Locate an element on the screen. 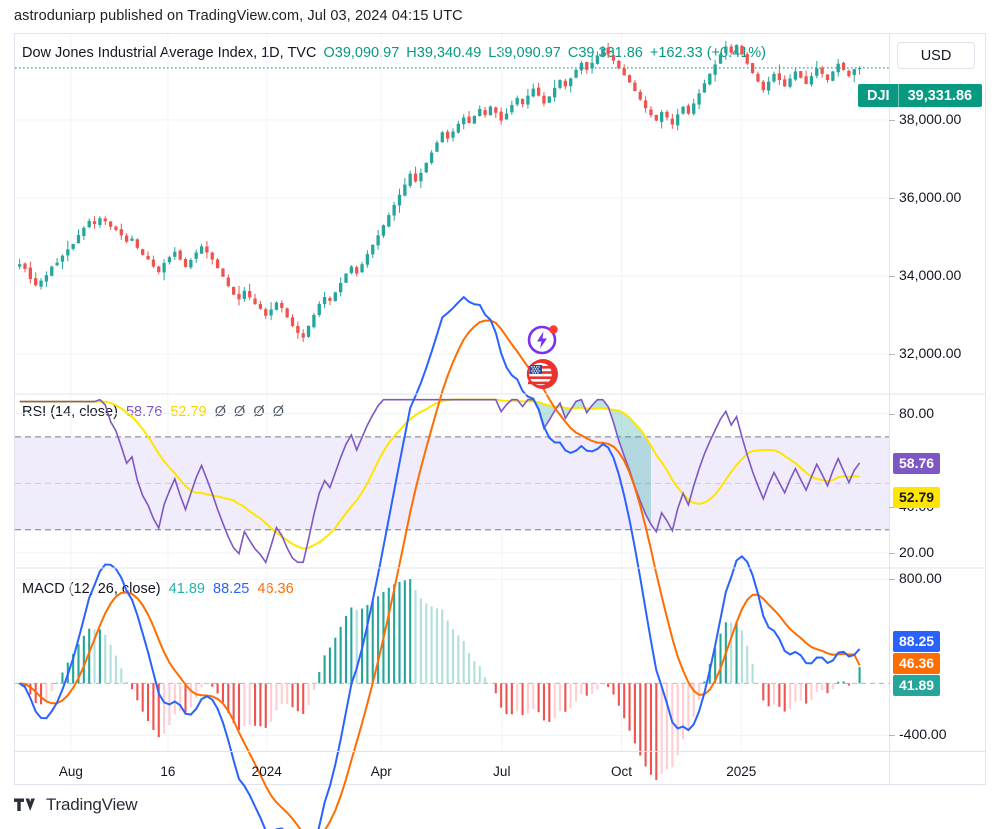  time-scale-axis: Aug 16 2024 Apr Jul Oct 2025 is located at coordinates (500, 768).